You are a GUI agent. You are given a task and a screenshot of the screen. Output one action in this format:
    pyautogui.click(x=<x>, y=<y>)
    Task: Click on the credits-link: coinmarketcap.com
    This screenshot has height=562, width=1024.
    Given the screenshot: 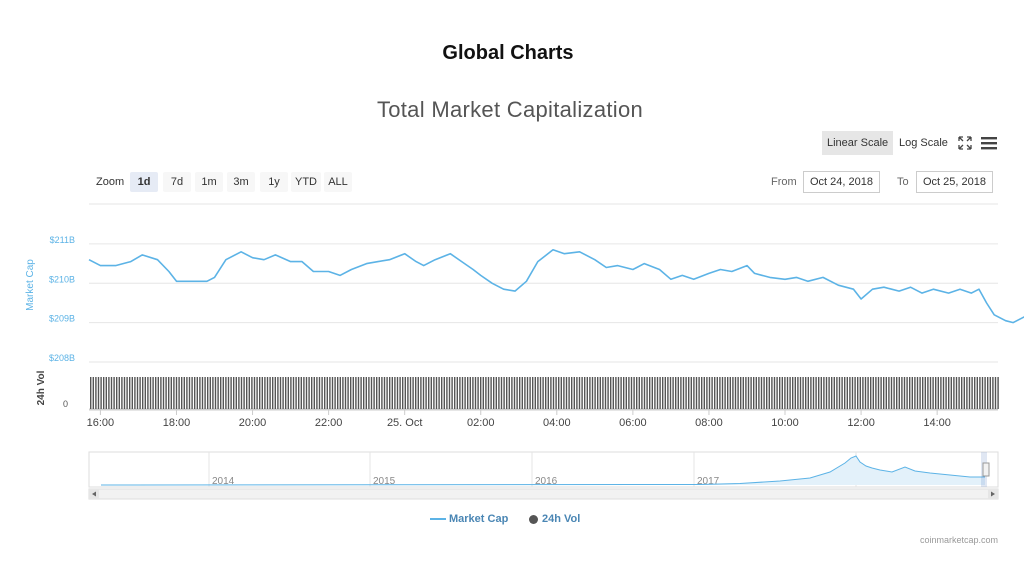 What is the action you would take?
    pyautogui.click(x=958, y=540)
    